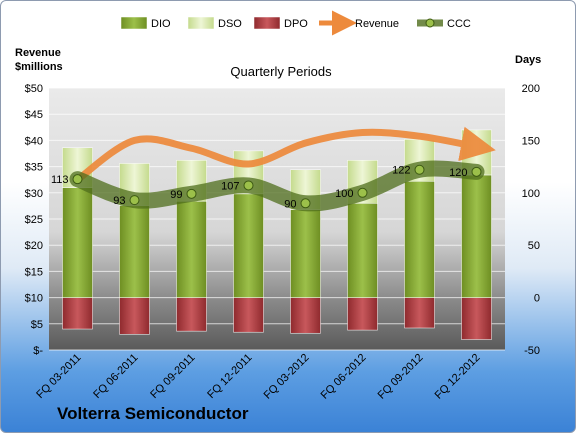 This screenshot has height=433, width=576. I want to click on ccc-data-label: 99, so click(176, 195).